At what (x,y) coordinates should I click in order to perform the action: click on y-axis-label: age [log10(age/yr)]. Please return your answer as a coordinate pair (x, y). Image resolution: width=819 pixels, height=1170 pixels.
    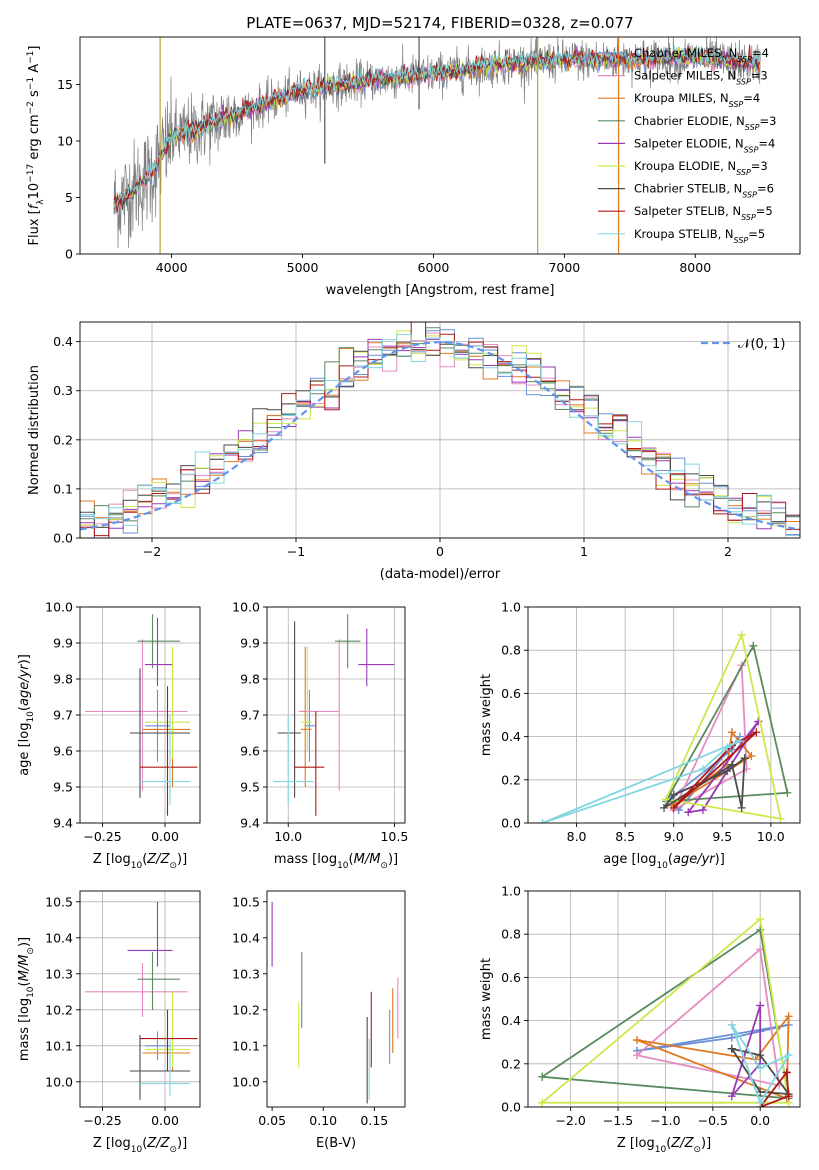
    Looking at the image, I should click on (26, 715).